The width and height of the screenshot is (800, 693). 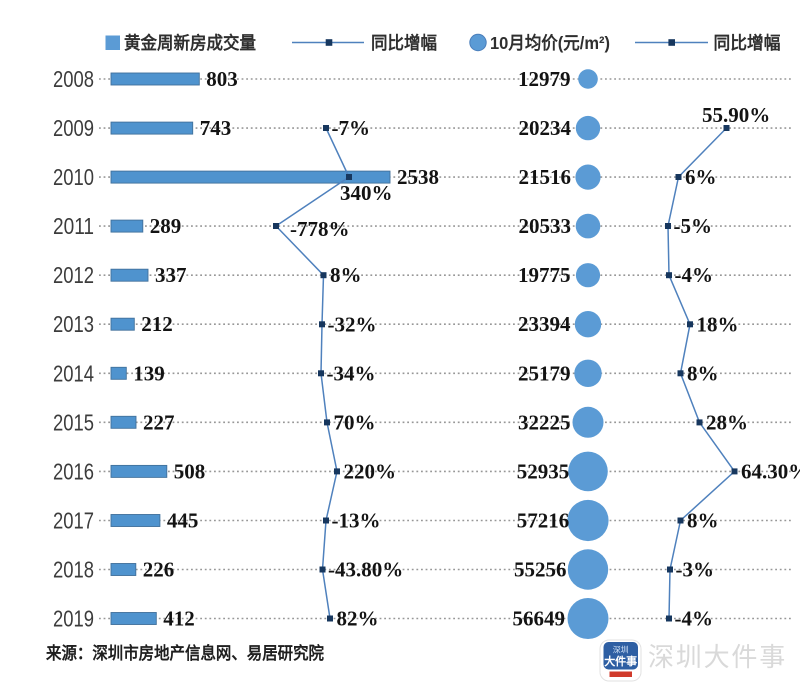 What do you see at coordinates (190, 471) in the screenshot?
I see `svg-text: 508` at bounding box center [190, 471].